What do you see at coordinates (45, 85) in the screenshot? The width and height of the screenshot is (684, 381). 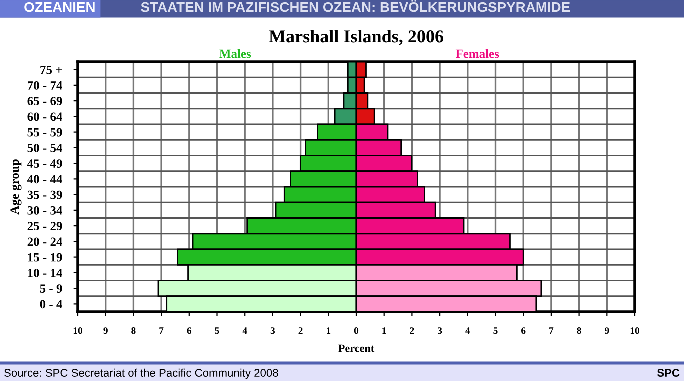 I see `y-tick-label: 70 - 74` at bounding box center [45, 85].